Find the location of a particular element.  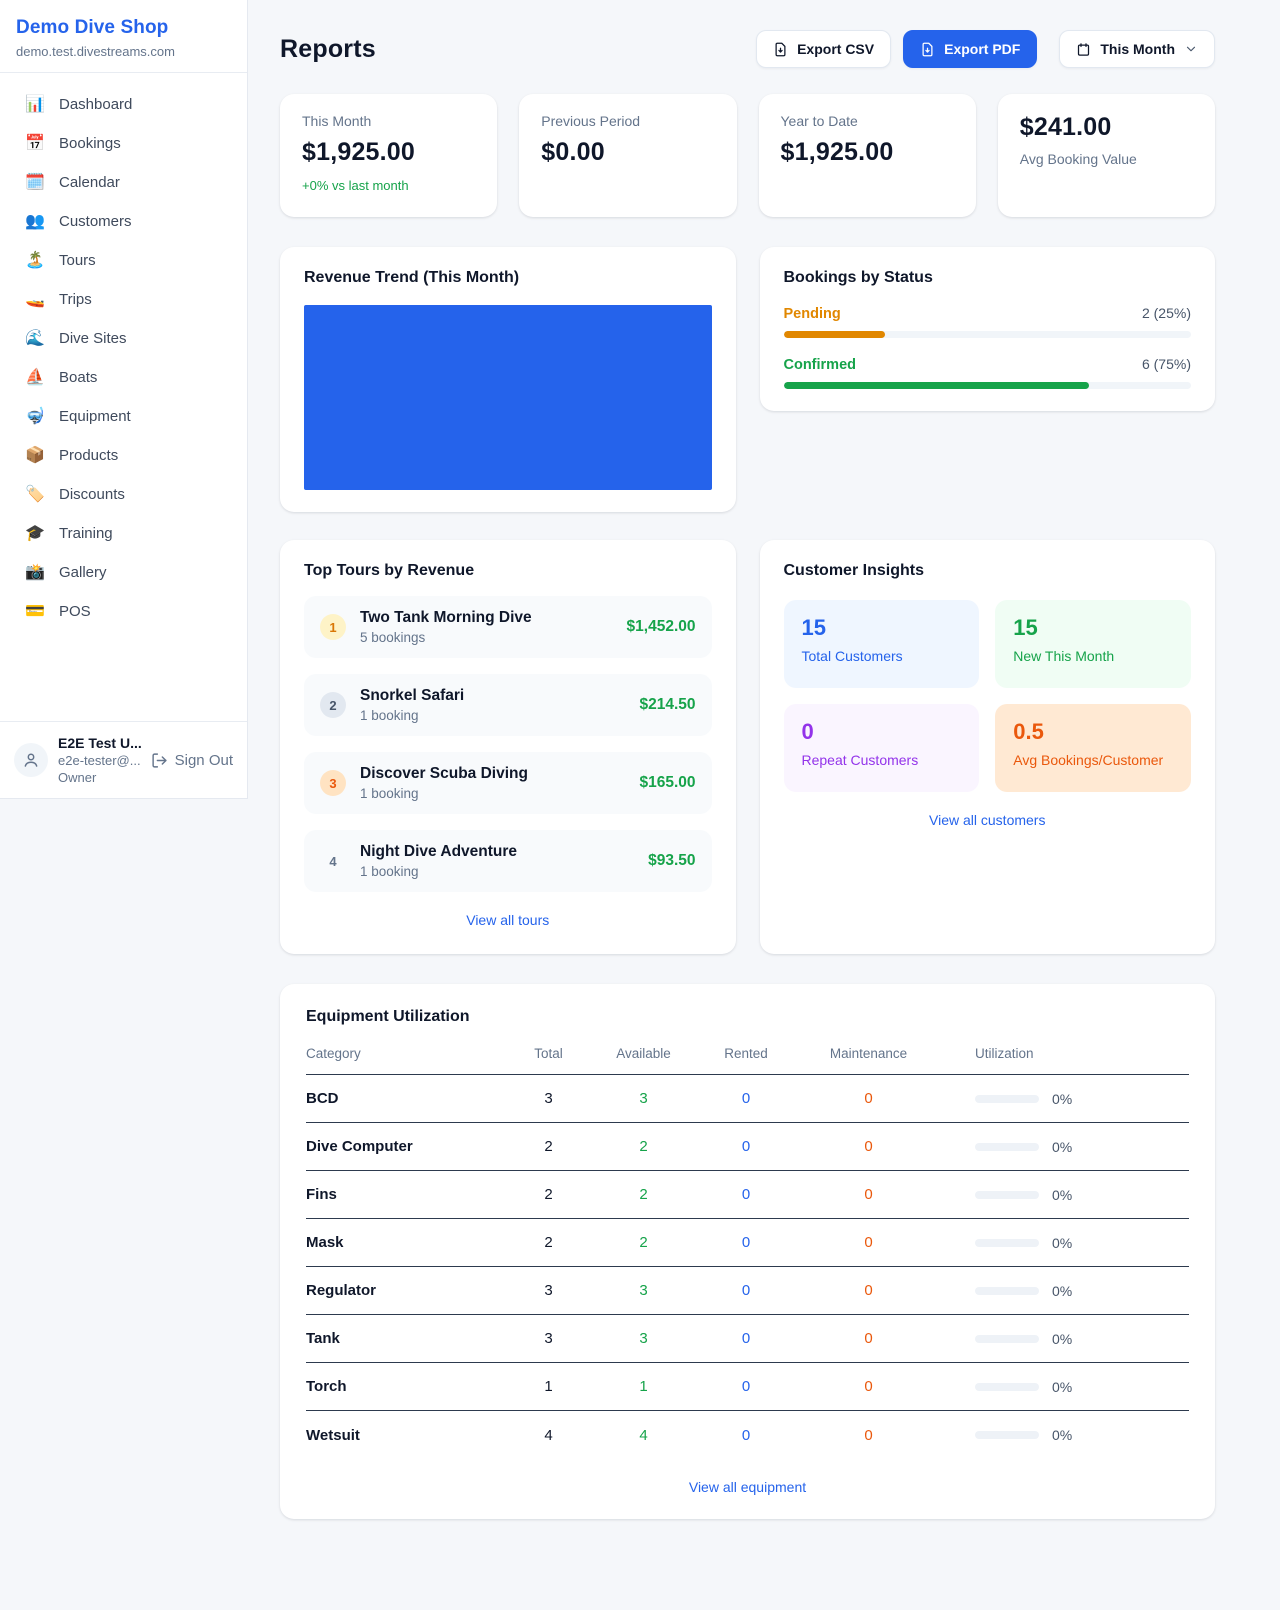

sidebar-item-label: Customers is located at coordinates (95, 221).